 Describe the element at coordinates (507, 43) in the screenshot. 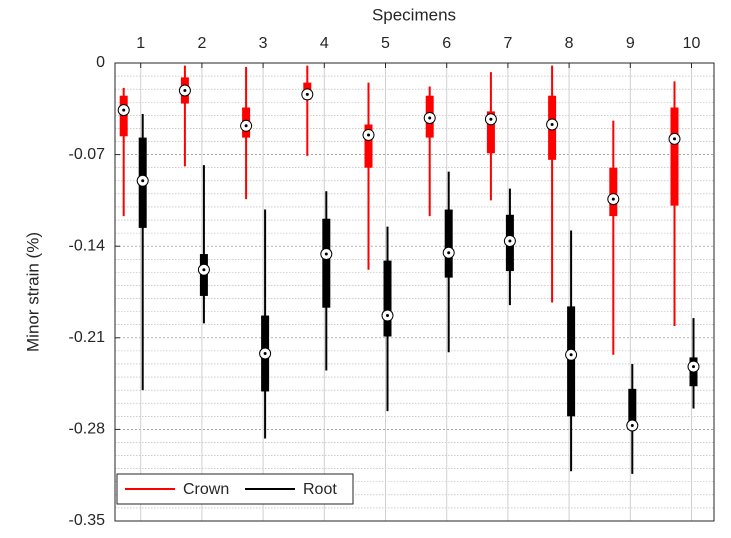

I see `x-tick-label: 7` at that location.